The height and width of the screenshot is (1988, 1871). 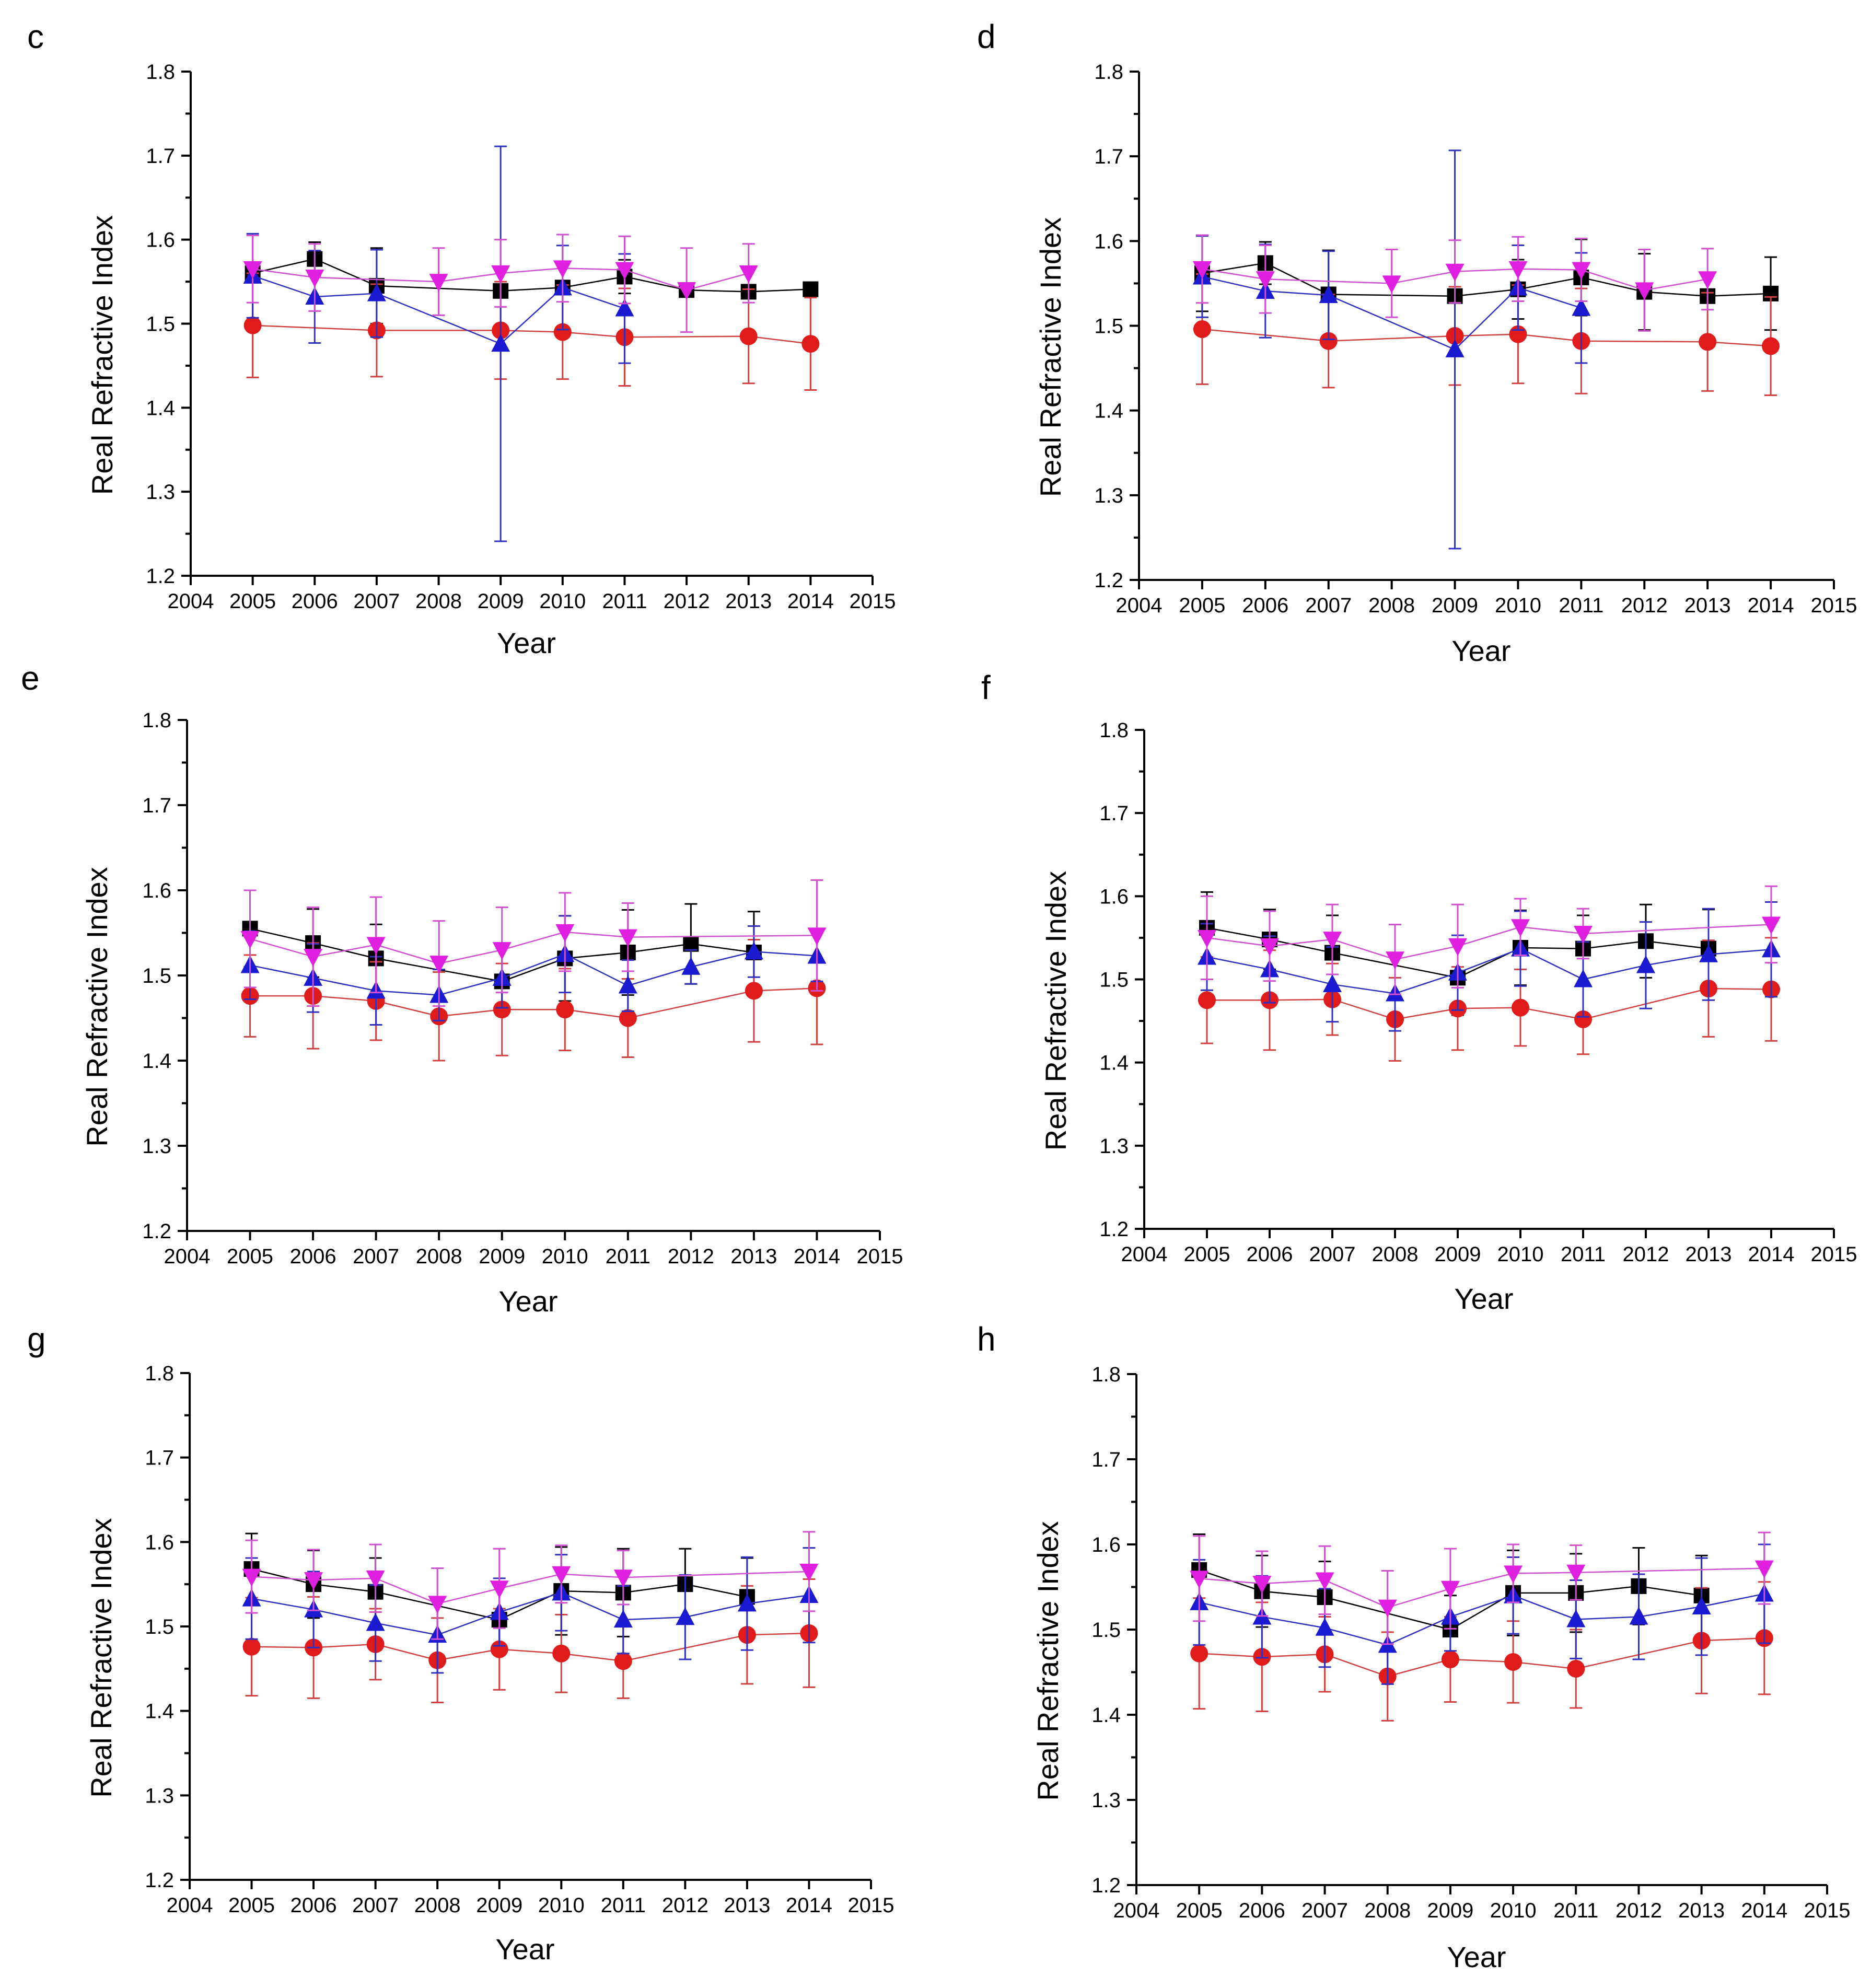 What do you see at coordinates (159, 1373) in the screenshot?
I see `y-tick-label: 1.8` at bounding box center [159, 1373].